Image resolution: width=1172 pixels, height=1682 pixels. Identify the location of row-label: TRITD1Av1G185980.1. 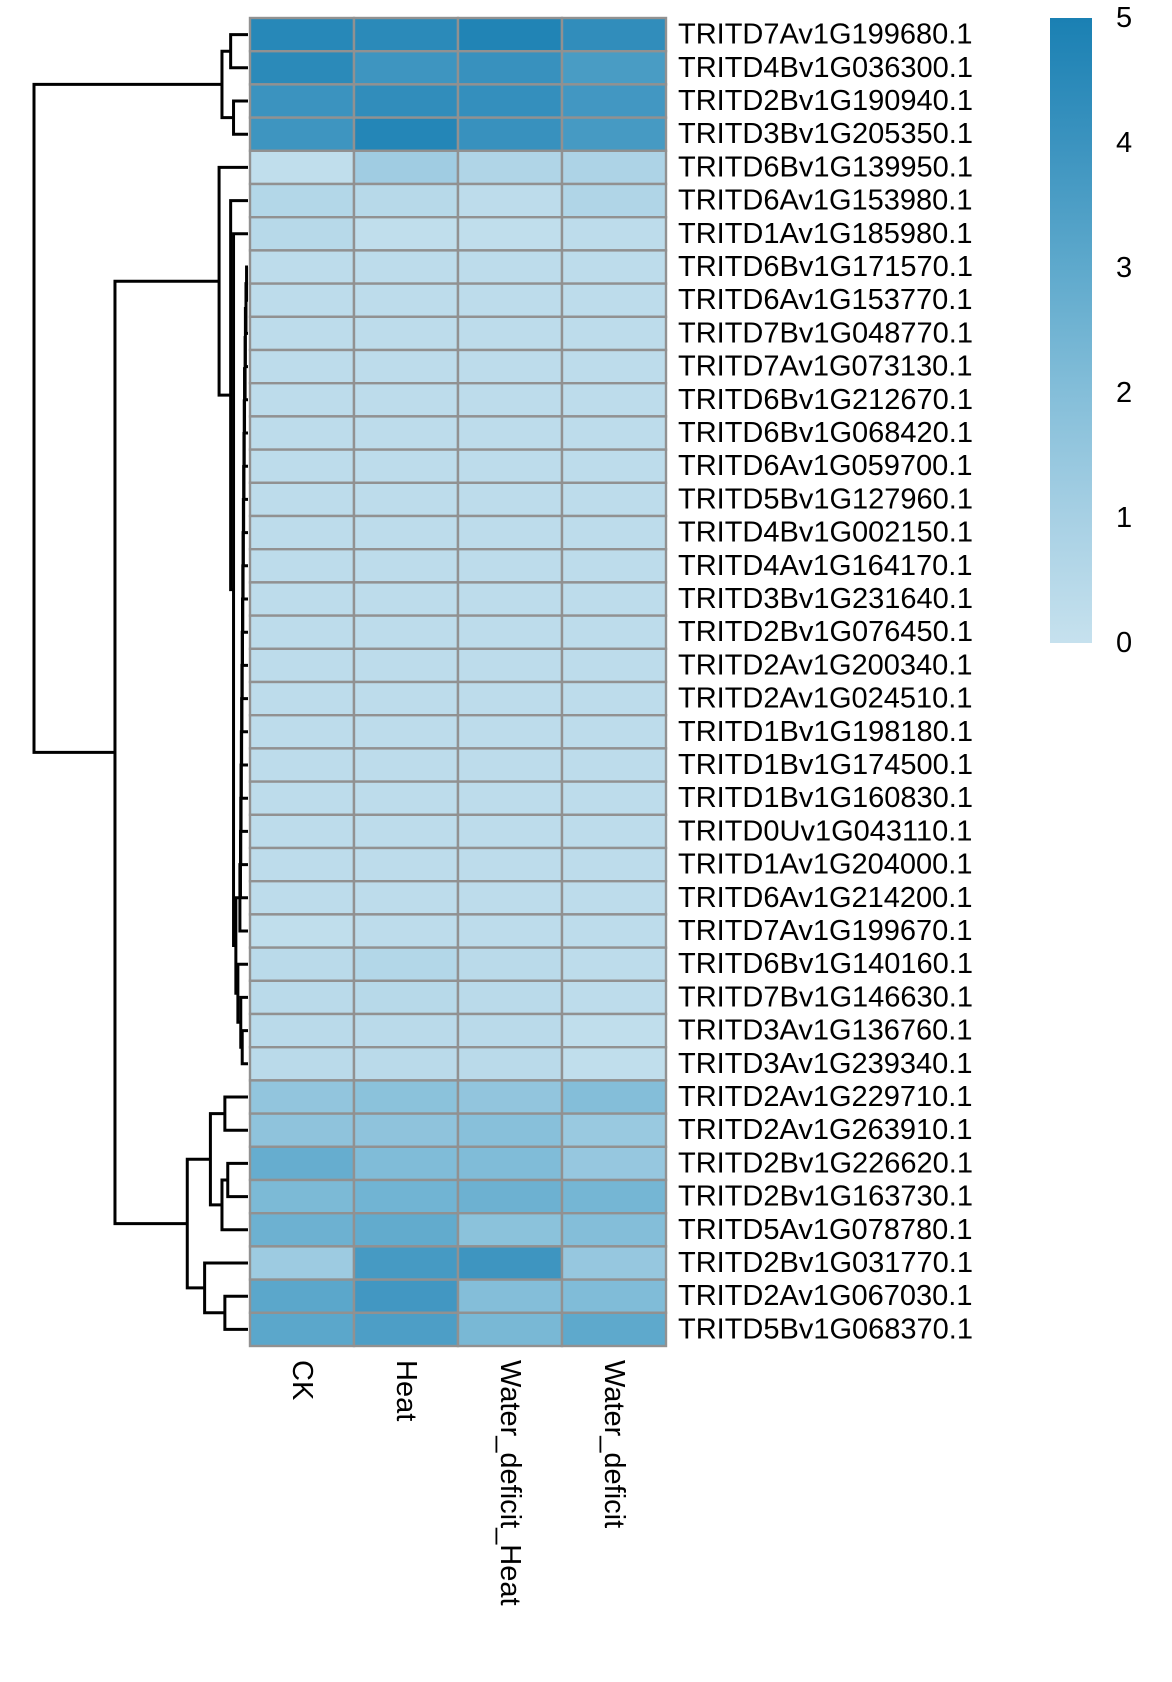
(825, 234).